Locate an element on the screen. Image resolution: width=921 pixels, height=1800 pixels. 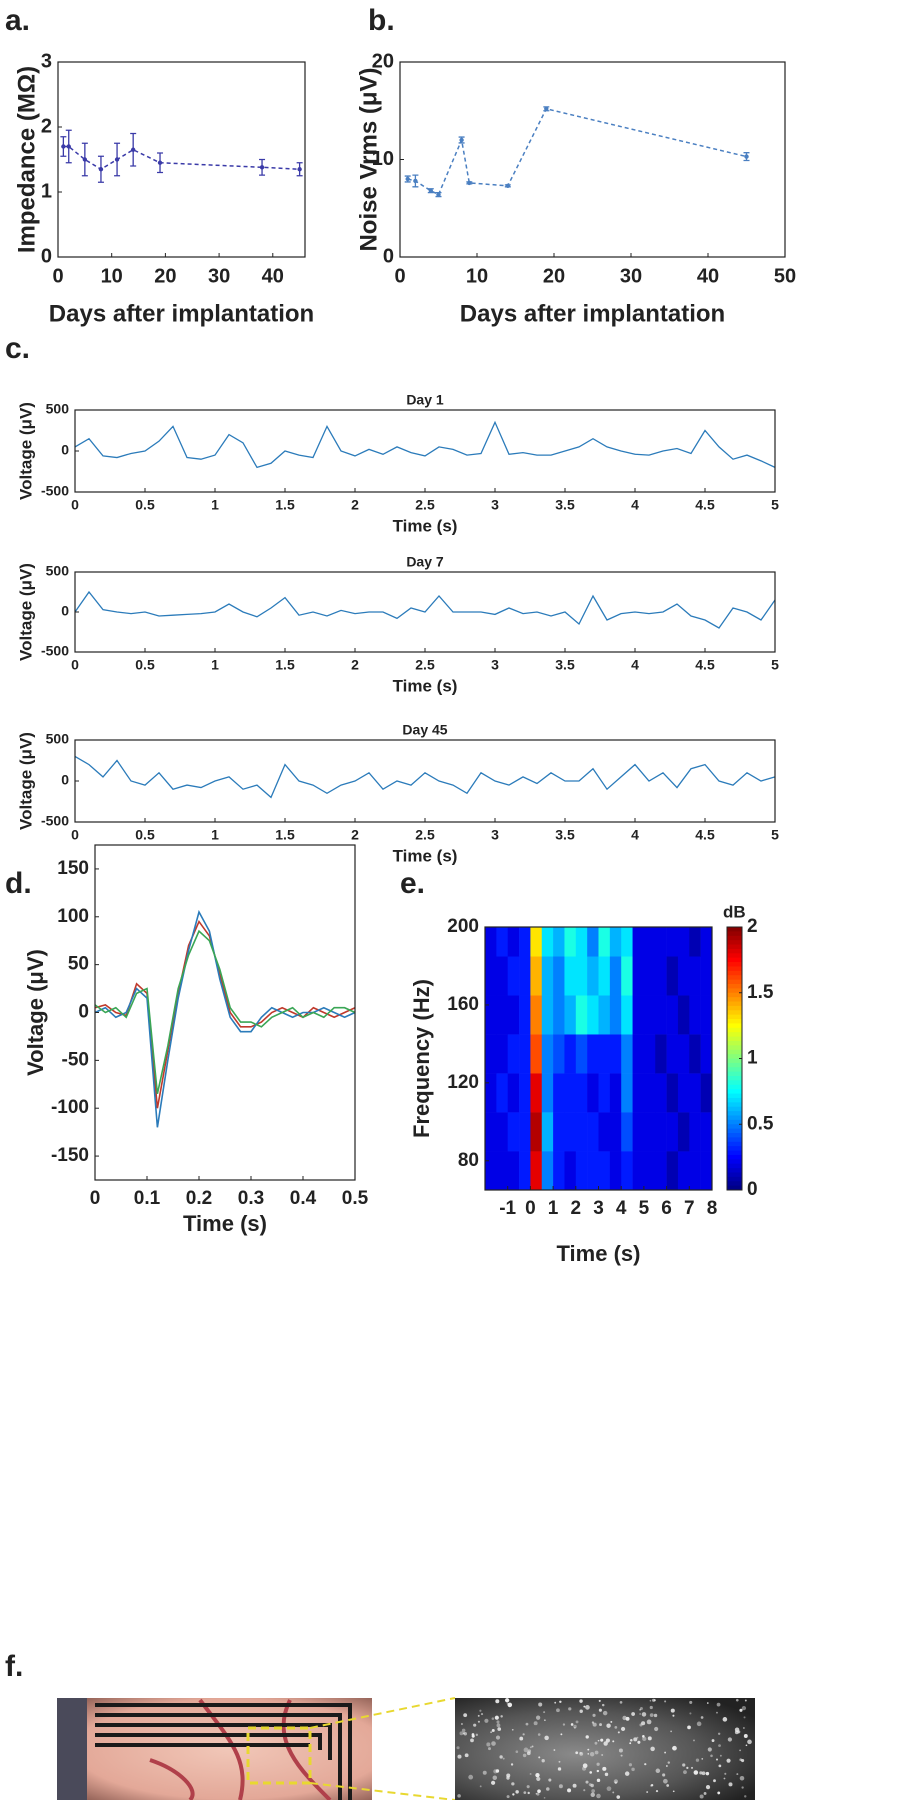
panel-label: d. is located at coordinates (18, 883).